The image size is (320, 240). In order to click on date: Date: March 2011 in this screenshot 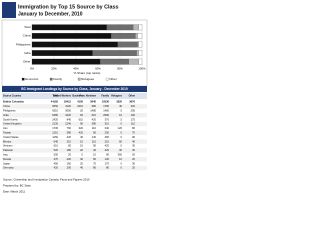, I will do `click(14, 192)`.